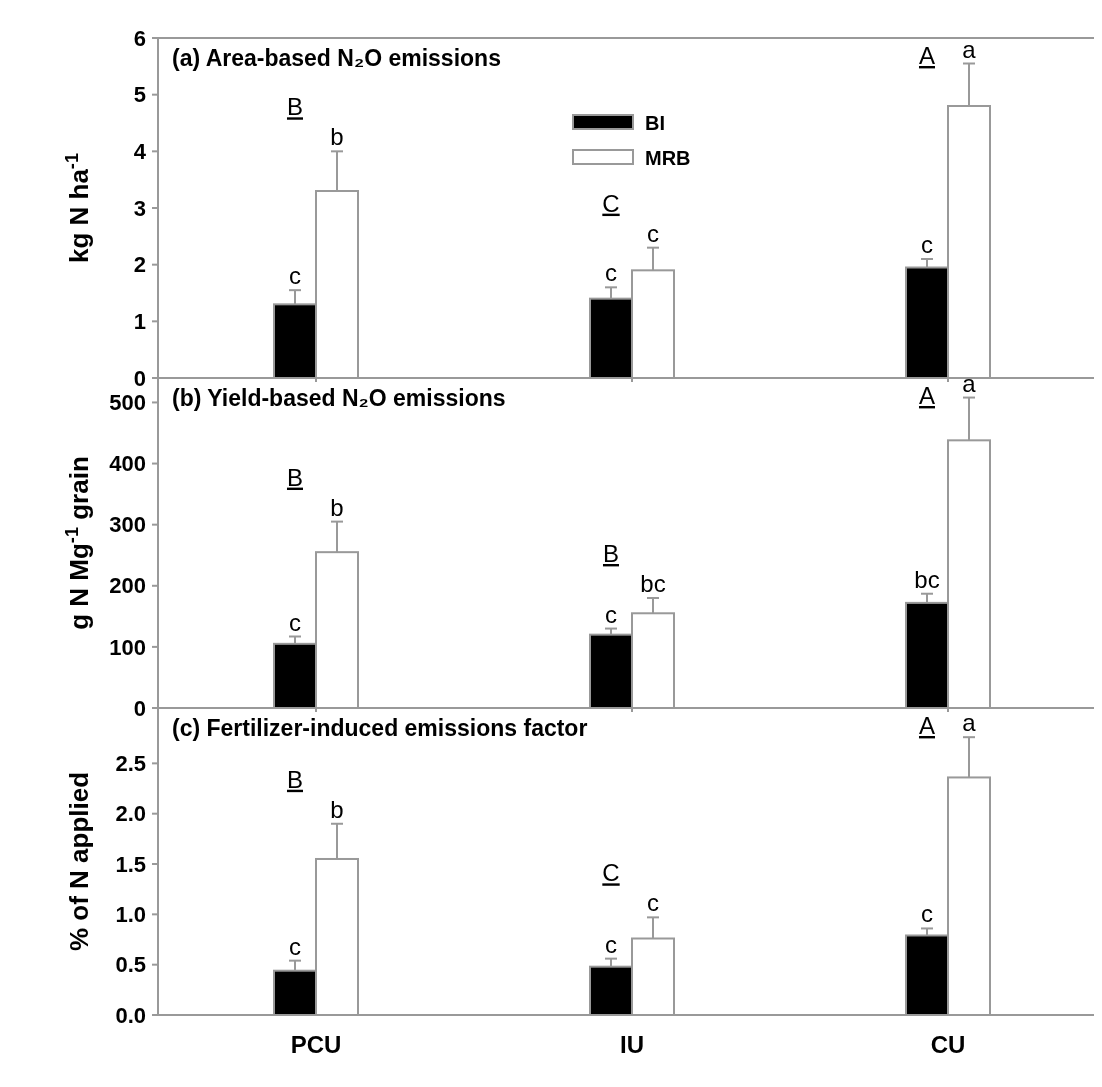 This screenshot has height=1087, width=1102. I want to click on y-axis-title: % of N applied, so click(79, 861).